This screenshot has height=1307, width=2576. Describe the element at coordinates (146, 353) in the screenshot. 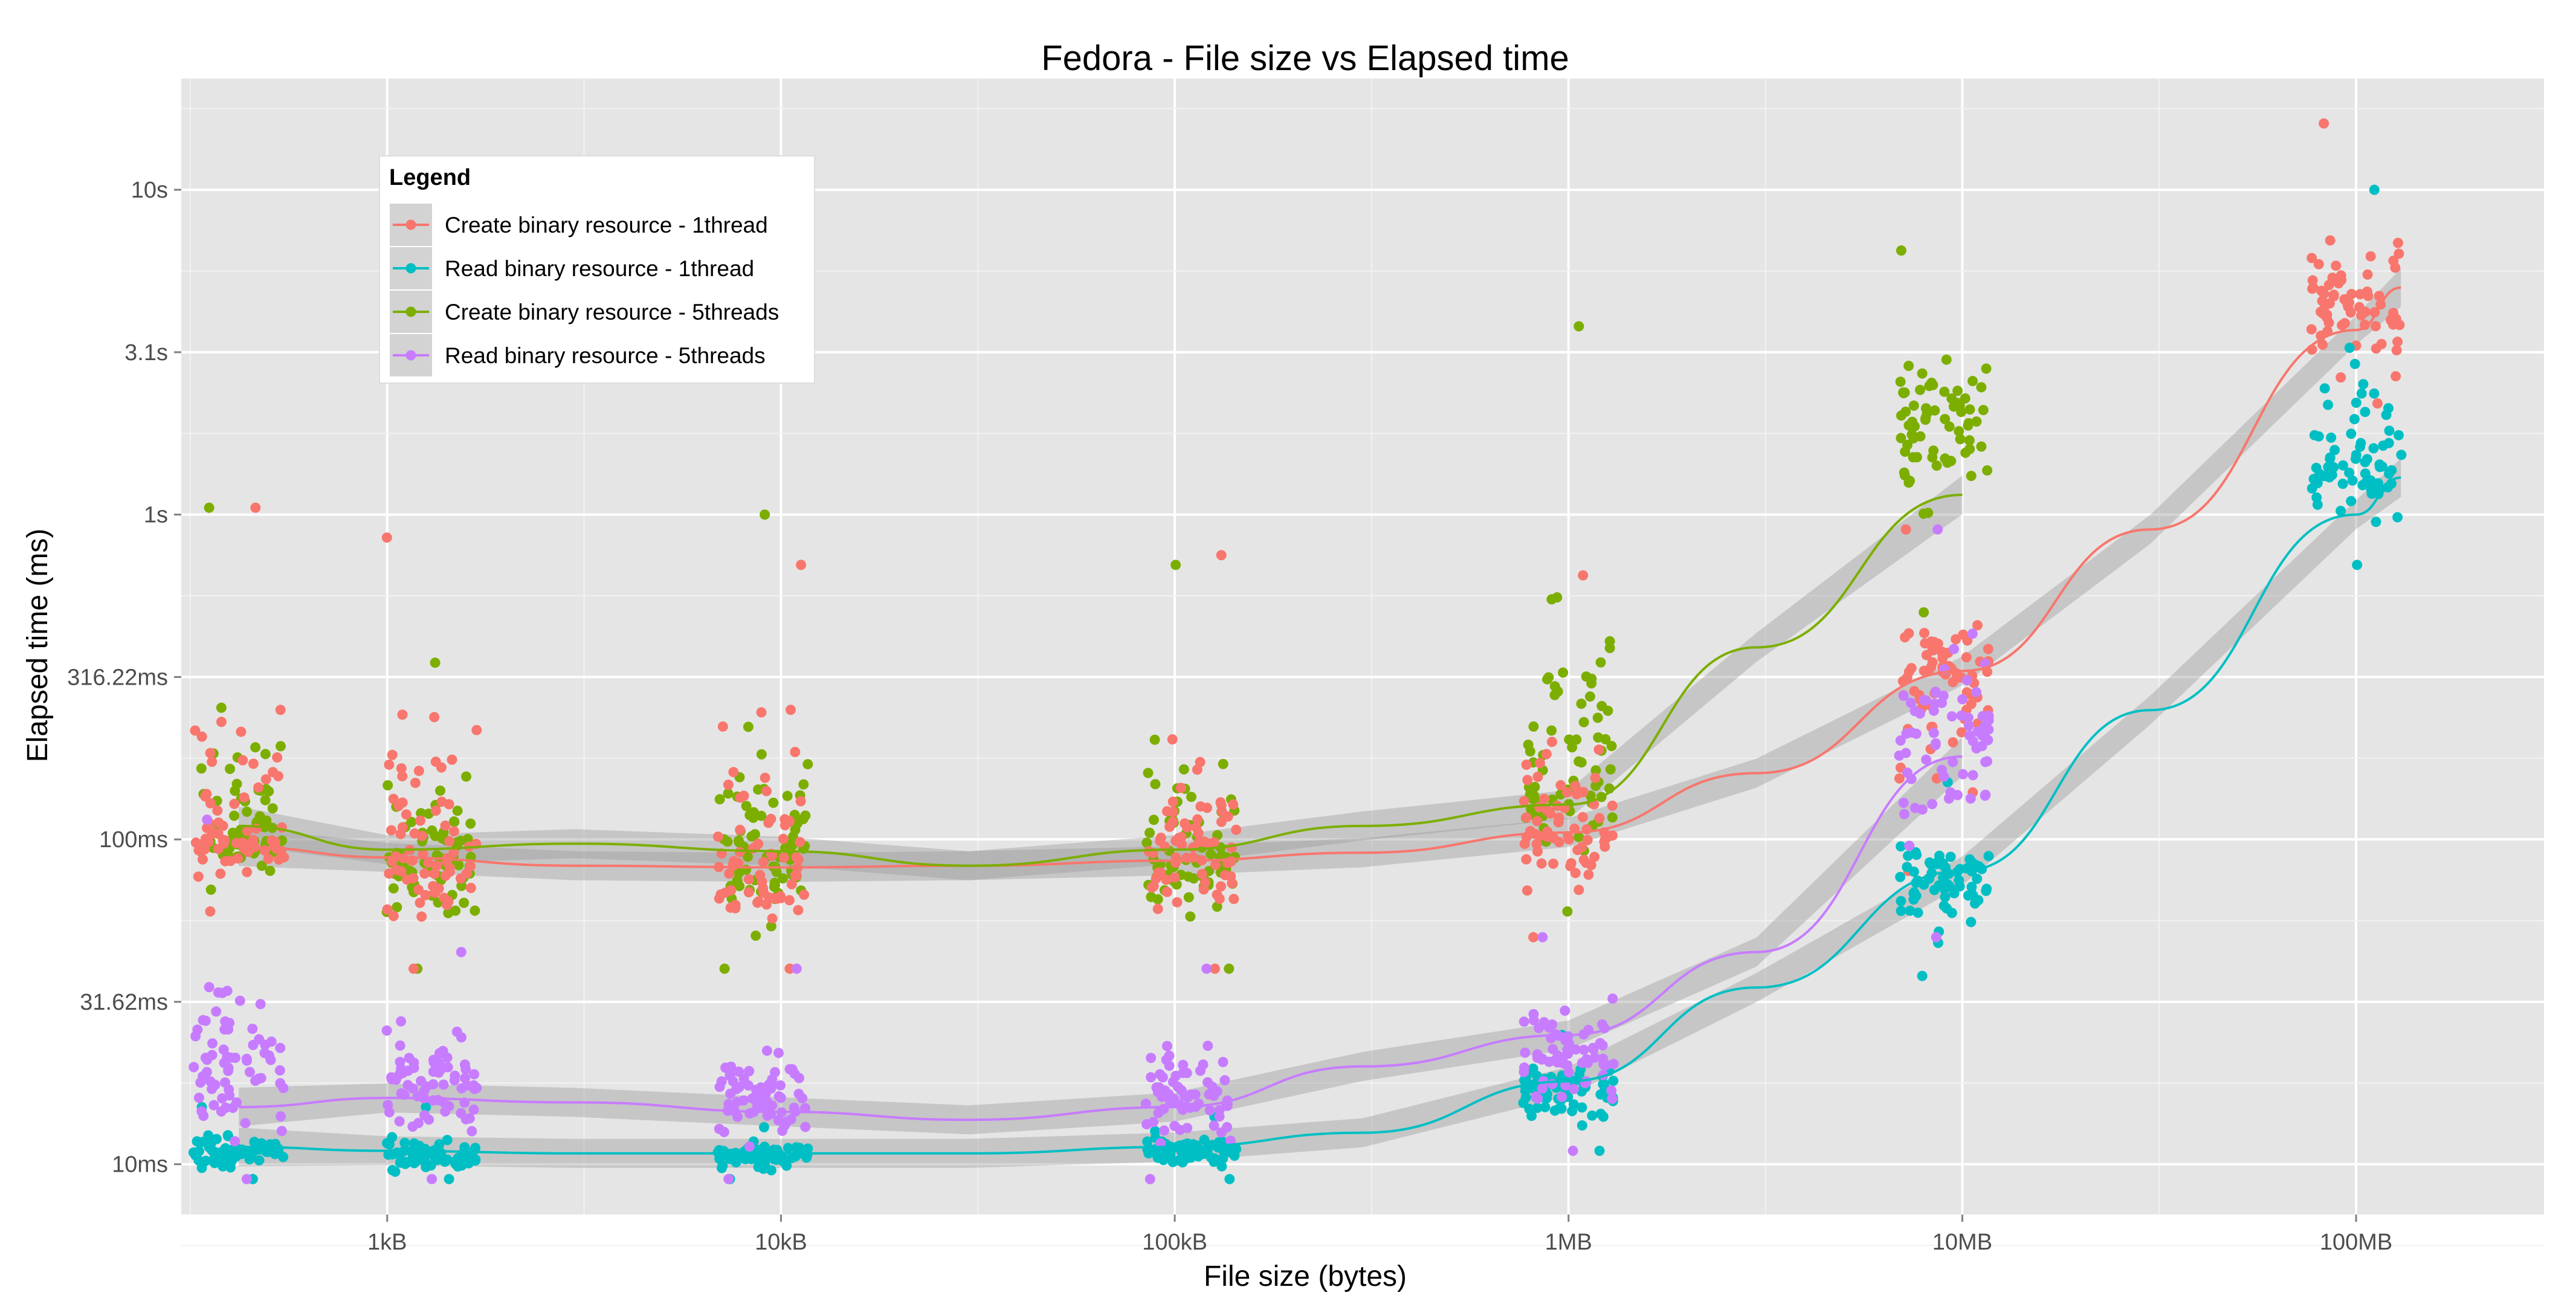

I see `y-tick-label: 3.1s` at that location.